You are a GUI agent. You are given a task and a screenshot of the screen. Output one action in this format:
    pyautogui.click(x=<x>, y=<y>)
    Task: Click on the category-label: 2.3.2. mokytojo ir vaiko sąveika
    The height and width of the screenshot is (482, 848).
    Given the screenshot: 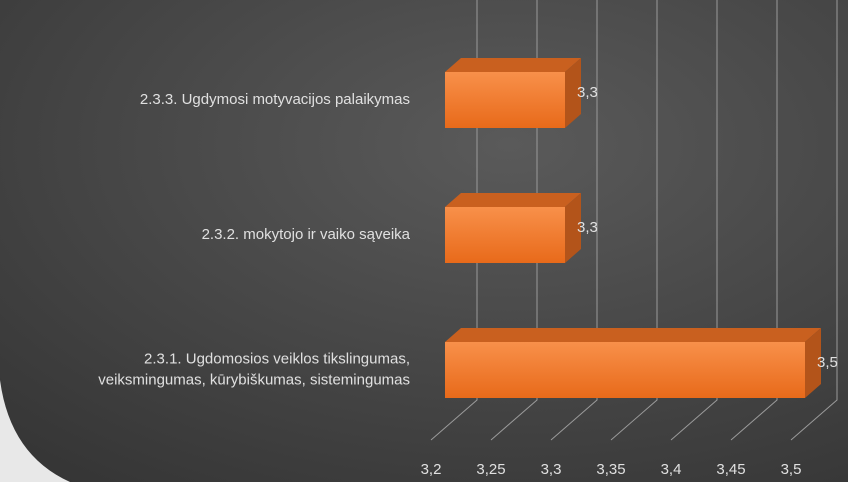 What is the action you would take?
    pyautogui.click(x=306, y=234)
    